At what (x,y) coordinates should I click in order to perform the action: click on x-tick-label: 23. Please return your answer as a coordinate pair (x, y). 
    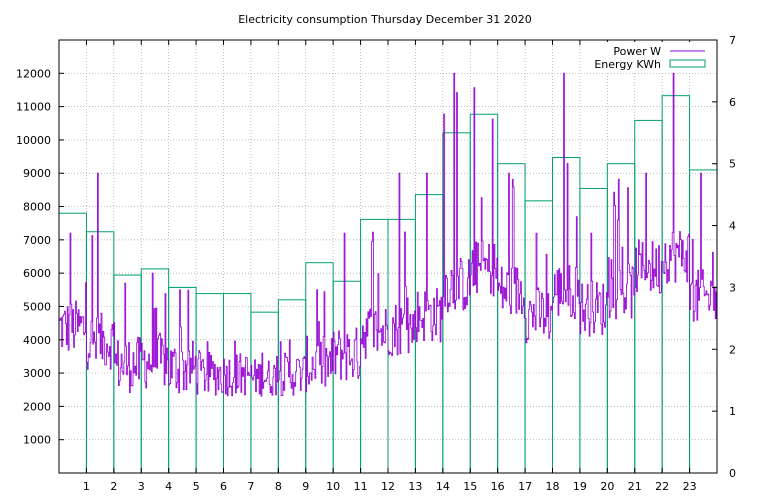
    Looking at the image, I should click on (690, 486).